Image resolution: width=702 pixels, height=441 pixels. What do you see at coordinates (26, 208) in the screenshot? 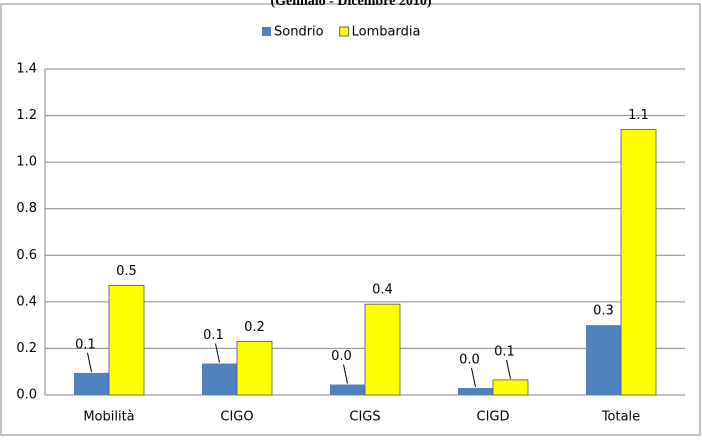
I see `y-tick-label: 0.8` at bounding box center [26, 208].